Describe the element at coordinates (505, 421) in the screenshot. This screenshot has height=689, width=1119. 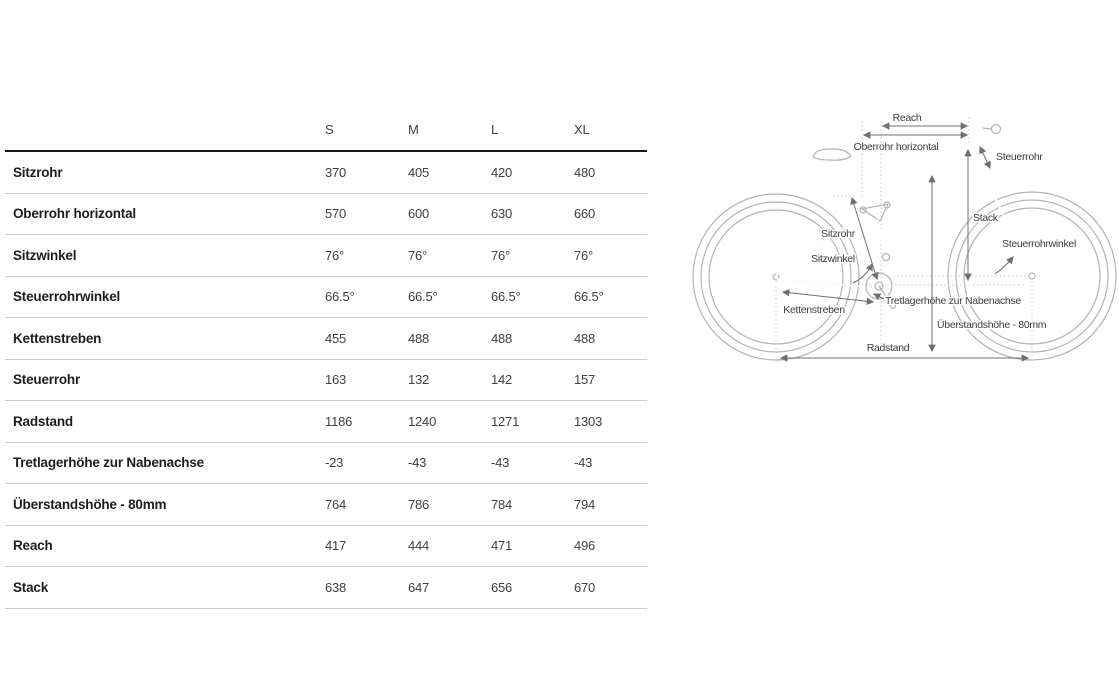
I see `cell: 1271` at that location.